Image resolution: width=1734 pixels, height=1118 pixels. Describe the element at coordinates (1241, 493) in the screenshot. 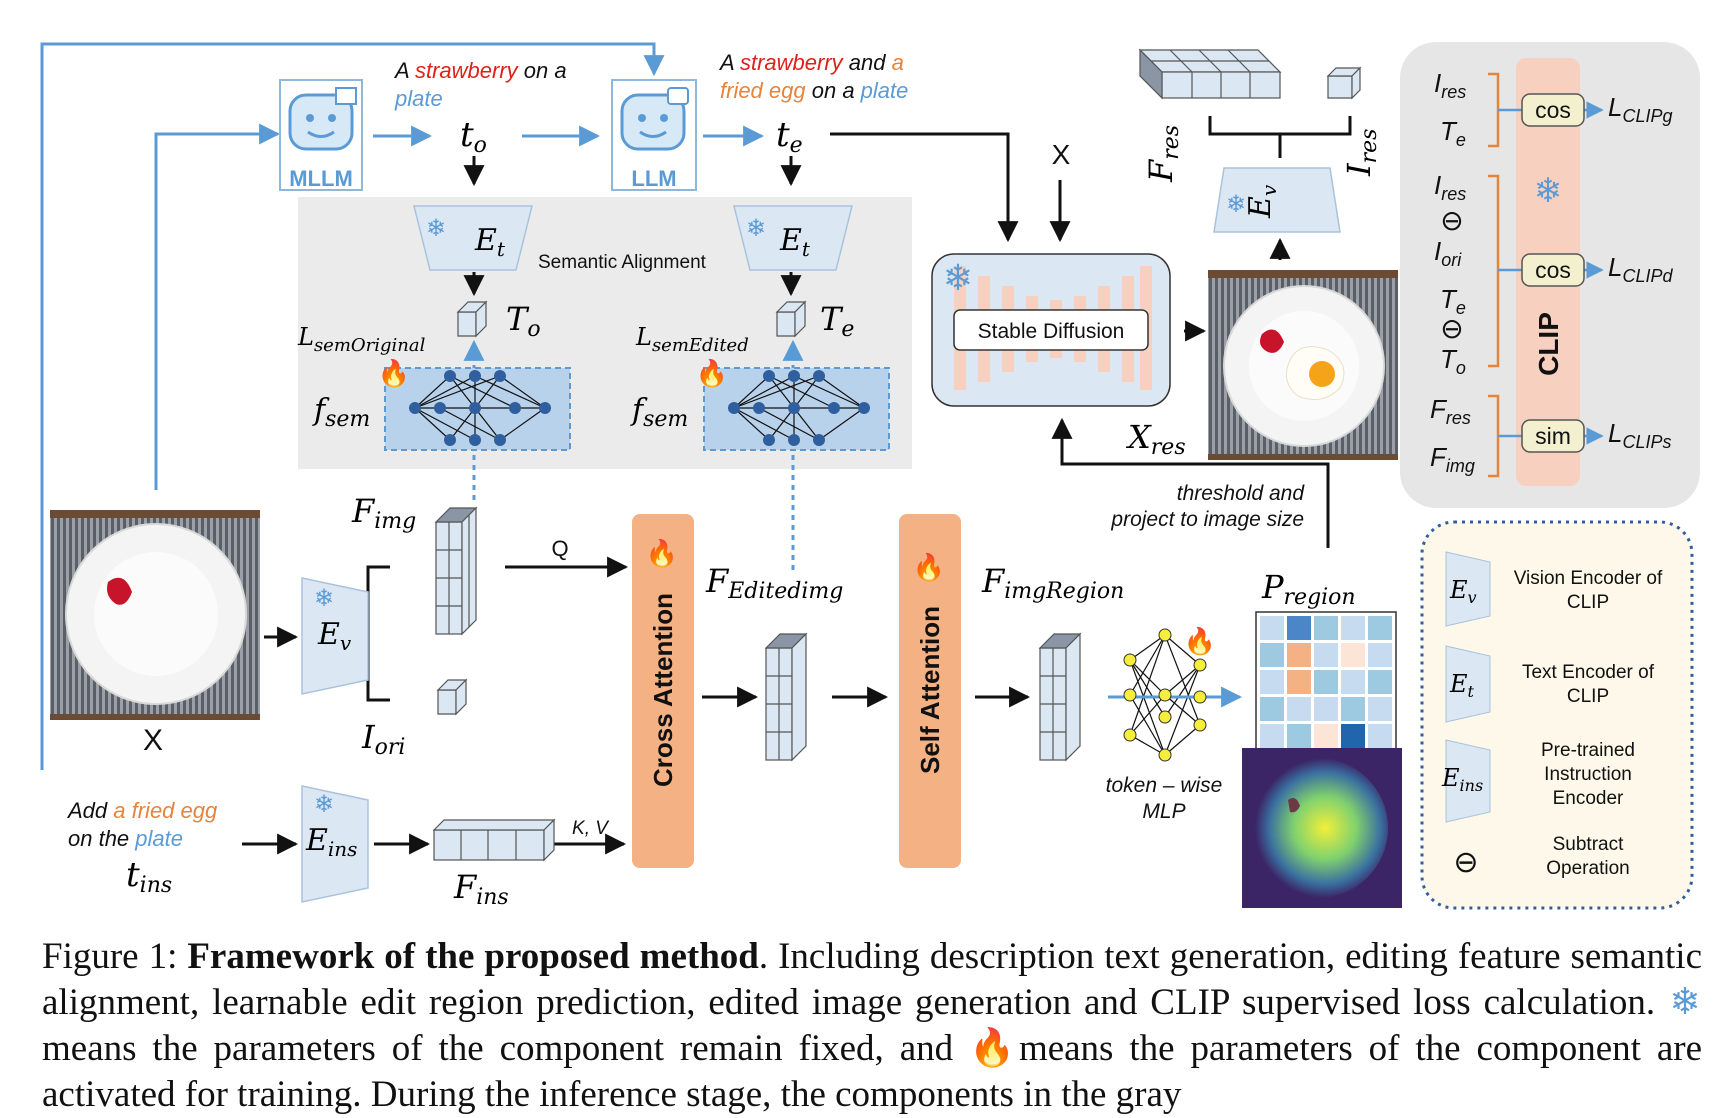

I see `threshold-text: threshold and` at that location.